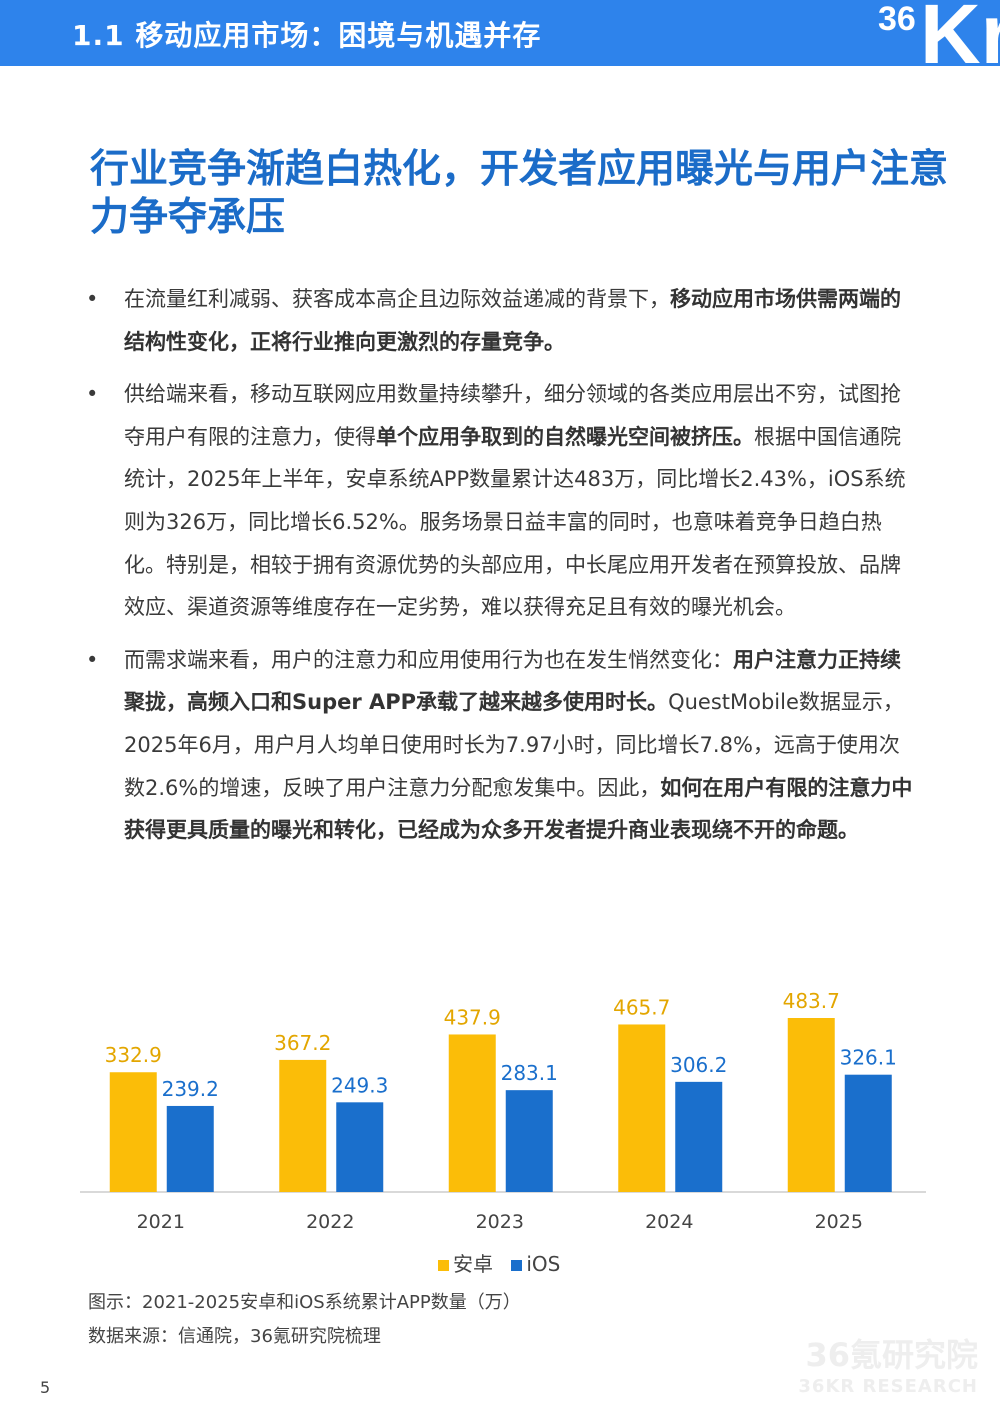 The image size is (1000, 1414). Describe the element at coordinates (190, 1089) in the screenshot. I see `data-label: 239.2` at that location.